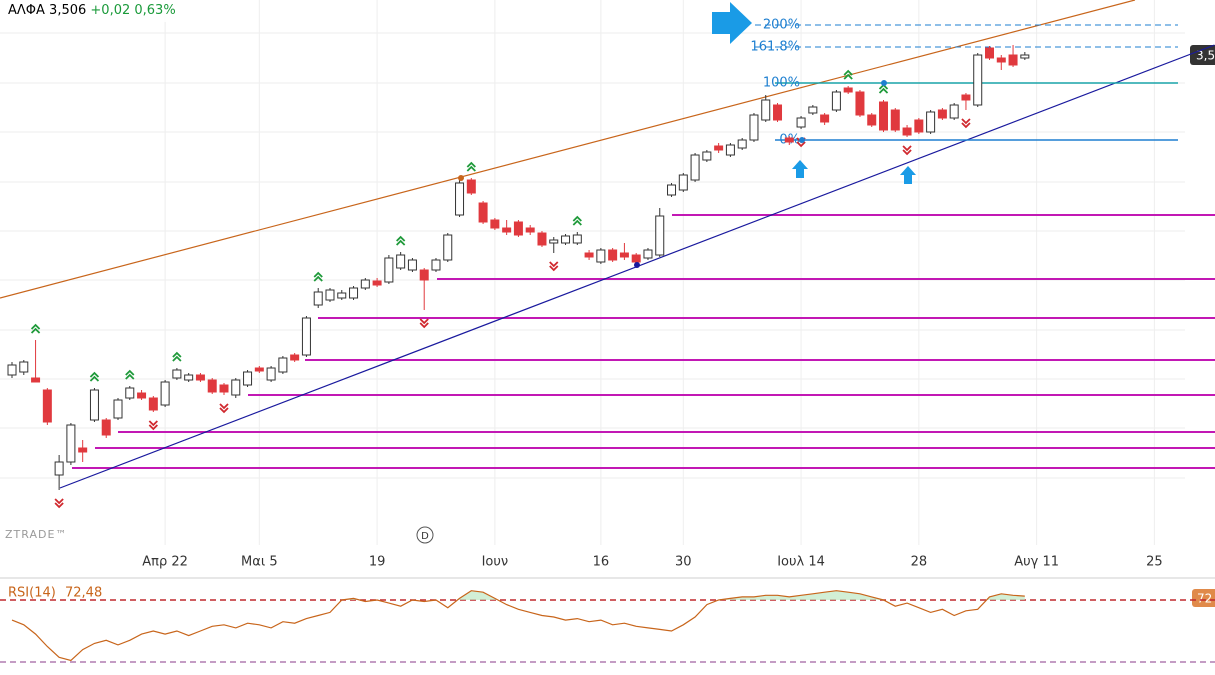  What do you see at coordinates (36, 534) in the screenshot?
I see `watermark: ZTRADE™` at bounding box center [36, 534].